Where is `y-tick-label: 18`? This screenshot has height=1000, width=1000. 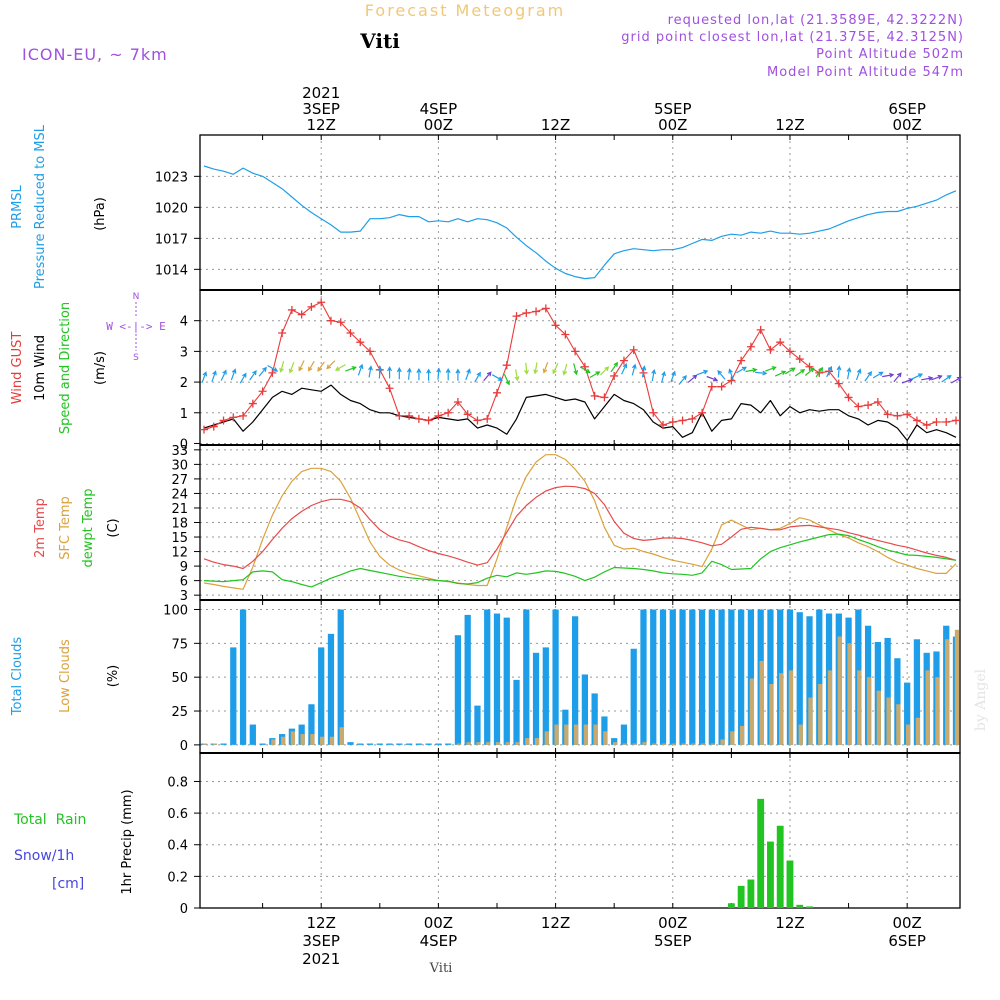
y-tick-label: 18 is located at coordinates (179, 524).